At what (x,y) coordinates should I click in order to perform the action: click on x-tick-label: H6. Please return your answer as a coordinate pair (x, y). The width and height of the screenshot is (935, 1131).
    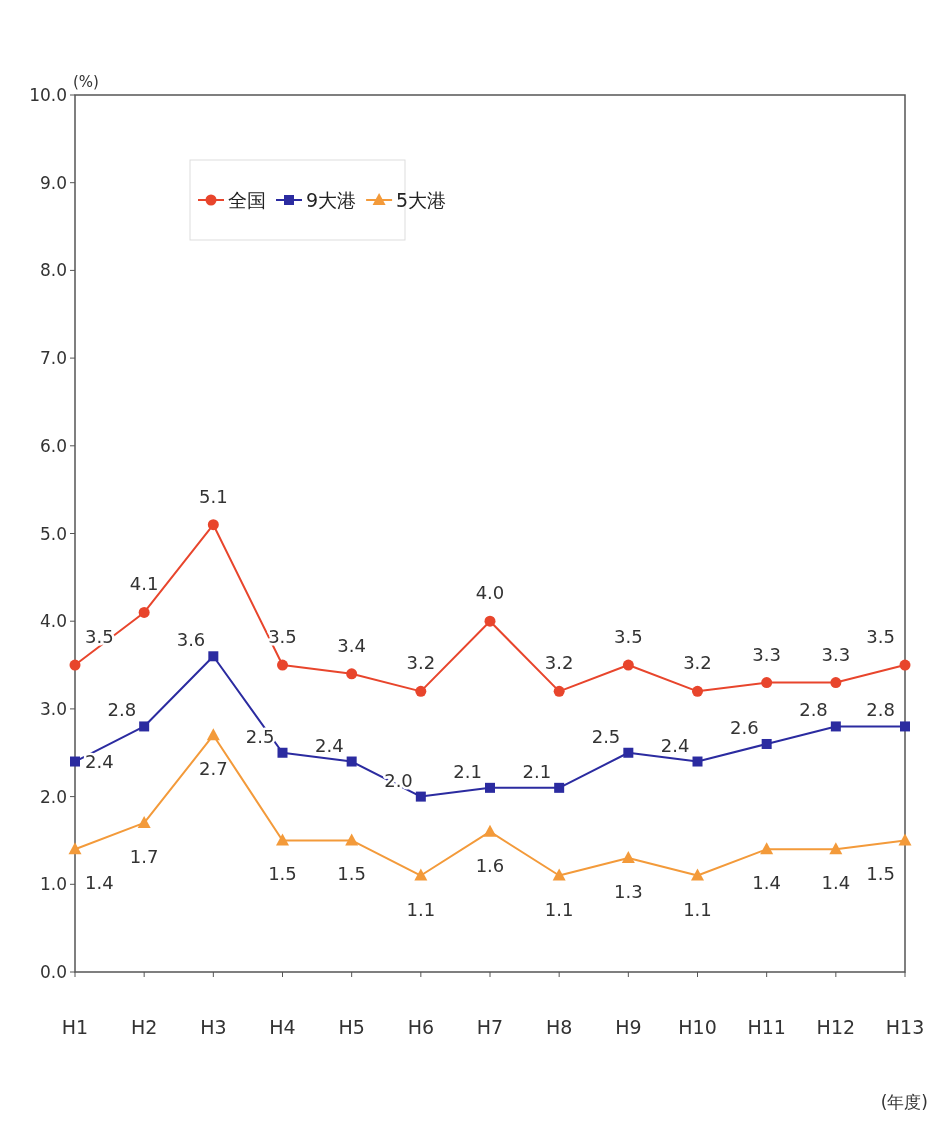
    Looking at the image, I should click on (421, 1027).